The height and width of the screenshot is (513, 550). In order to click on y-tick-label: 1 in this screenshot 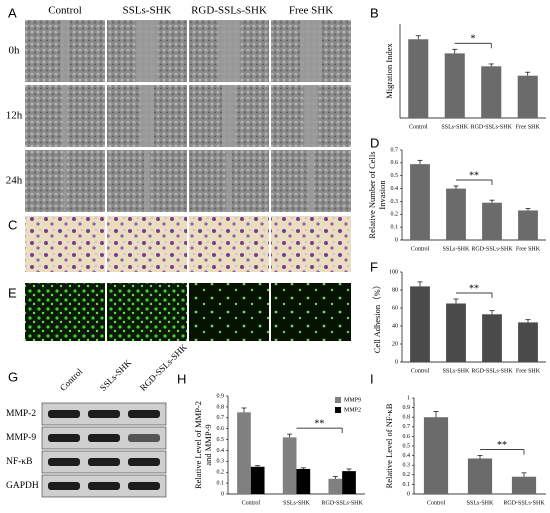, I will do `click(408, 398)`.